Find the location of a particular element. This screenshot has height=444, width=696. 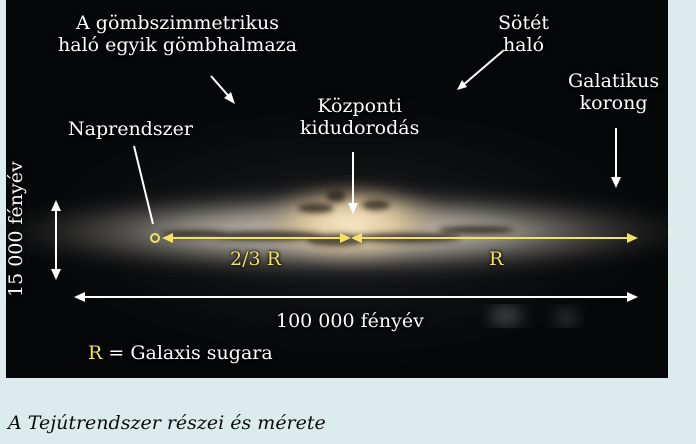

figure-caption: A Tejútrendszer részei és mérete is located at coordinates (167, 423).